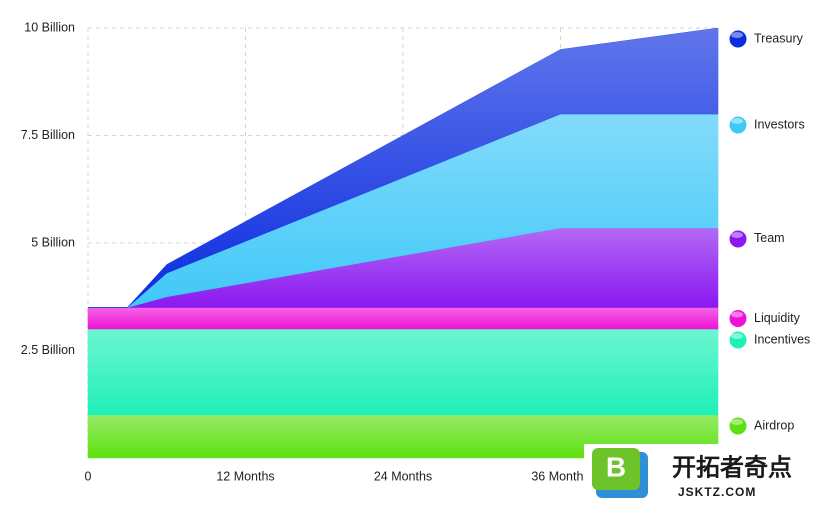 The width and height of the screenshot is (834, 506). I want to click on watermark-url: JSKTZ.COM, so click(717, 492).